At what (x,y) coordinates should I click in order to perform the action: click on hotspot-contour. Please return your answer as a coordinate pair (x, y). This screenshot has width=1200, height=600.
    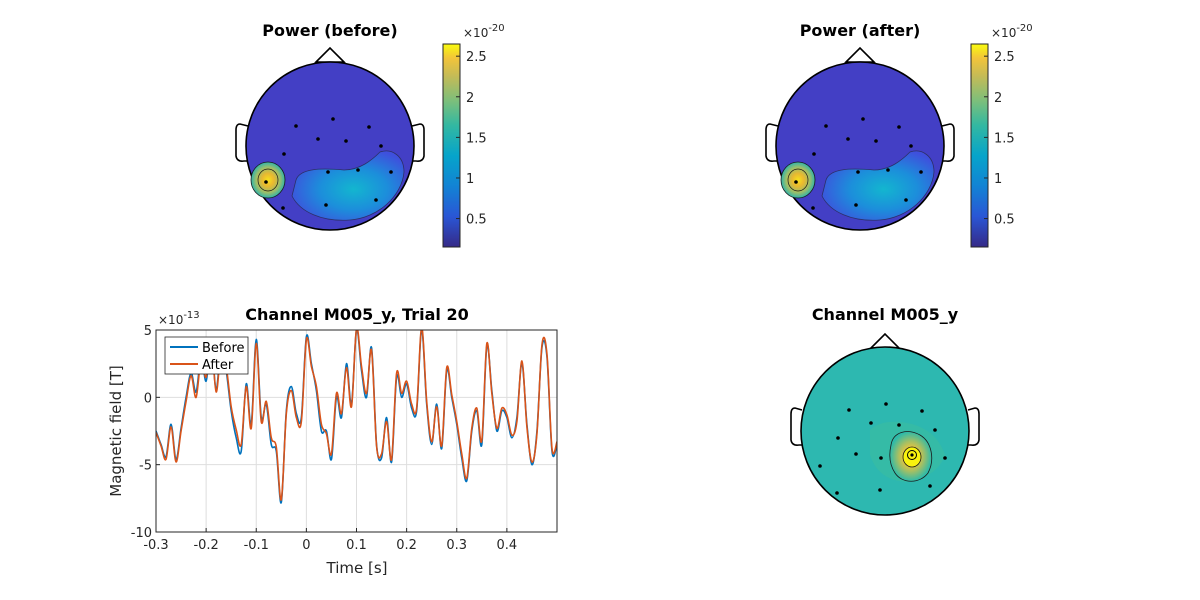
    Looking at the image, I should click on (268, 180).